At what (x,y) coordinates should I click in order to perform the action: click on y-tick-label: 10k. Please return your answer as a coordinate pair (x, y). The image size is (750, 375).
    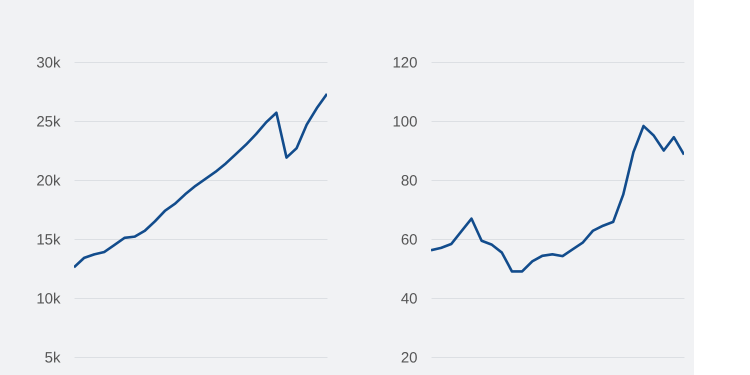
    Looking at the image, I should click on (48, 299).